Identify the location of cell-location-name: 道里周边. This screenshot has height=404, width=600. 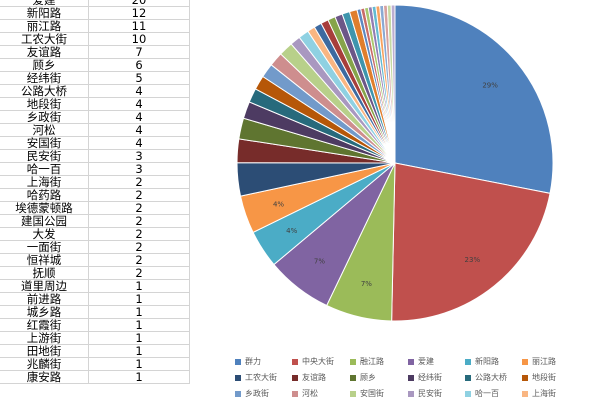
(44, 286).